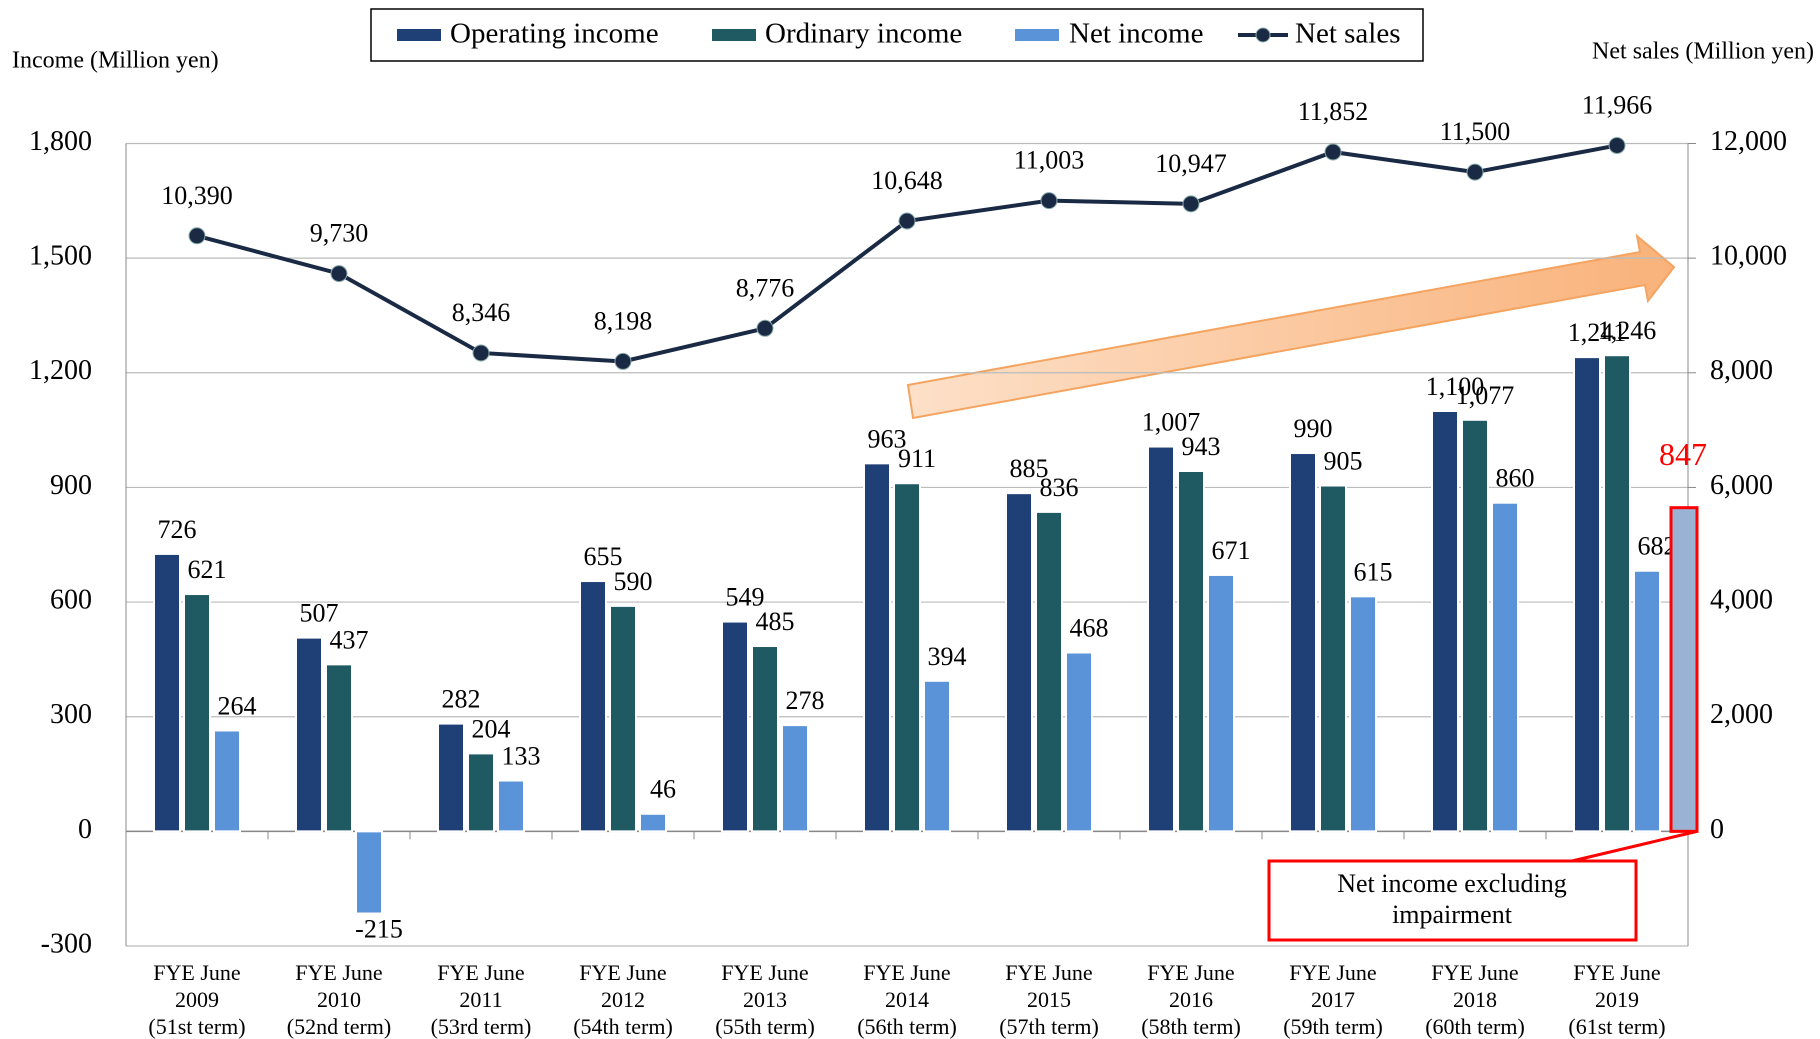 The height and width of the screenshot is (1039, 1820). Describe the element at coordinates (71, 599) in the screenshot. I see `y-tick-label: 600` at that location.